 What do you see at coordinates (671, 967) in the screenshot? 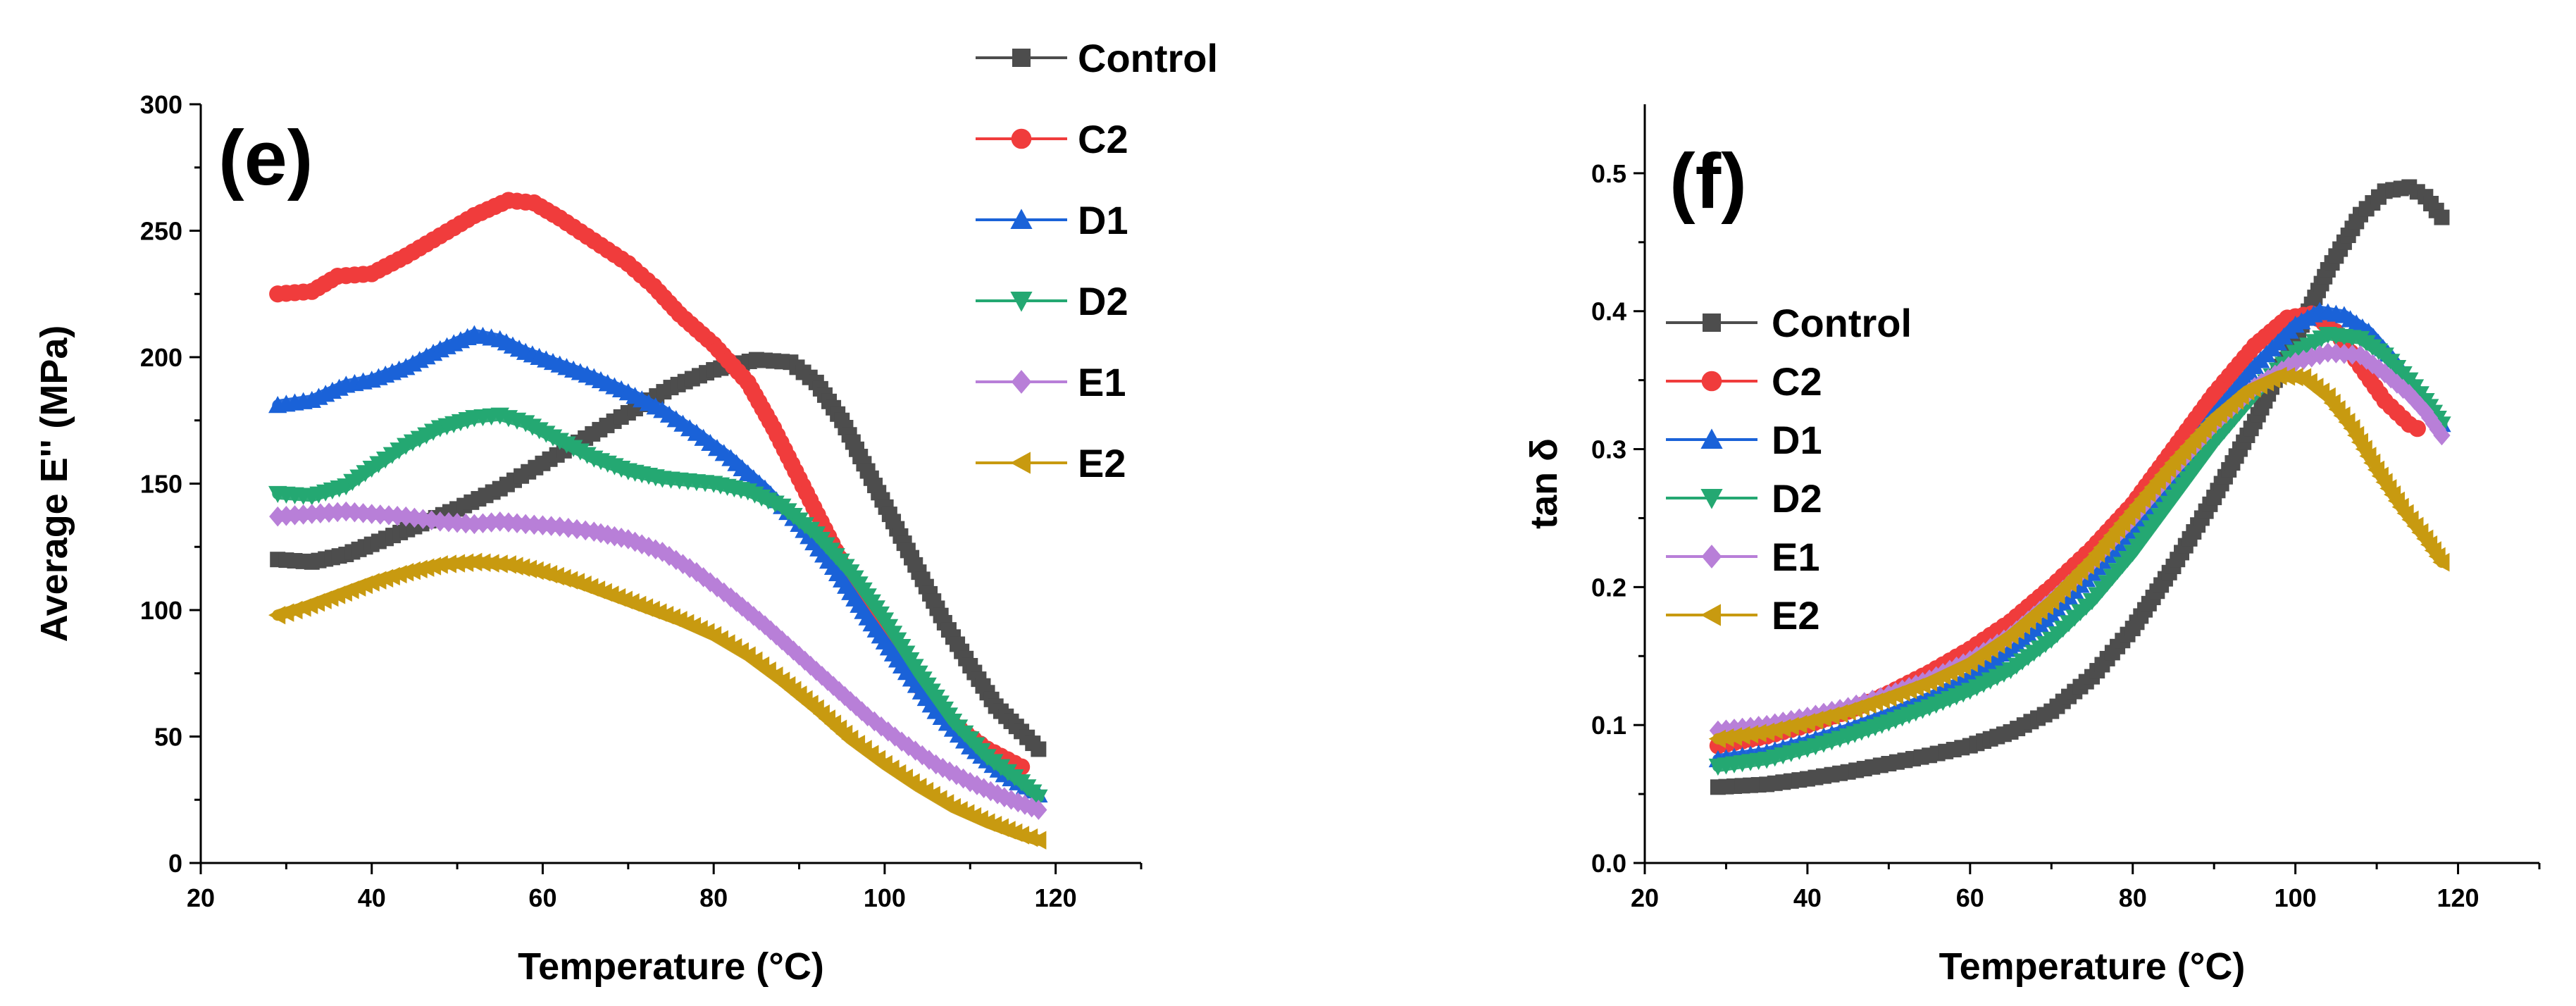
I see `x-axis-label: Temperature (°C)` at bounding box center [671, 967].